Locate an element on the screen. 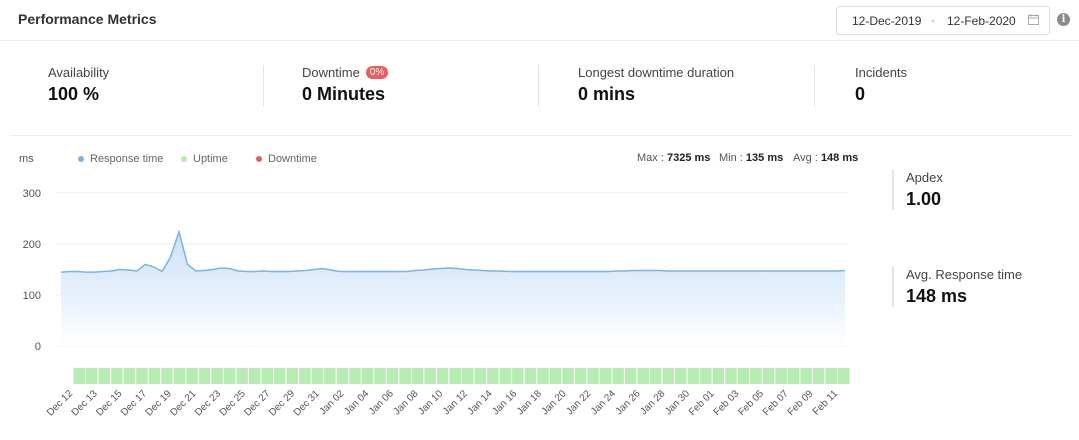  x-tick-label: Jan 08 is located at coordinates (406, 402).